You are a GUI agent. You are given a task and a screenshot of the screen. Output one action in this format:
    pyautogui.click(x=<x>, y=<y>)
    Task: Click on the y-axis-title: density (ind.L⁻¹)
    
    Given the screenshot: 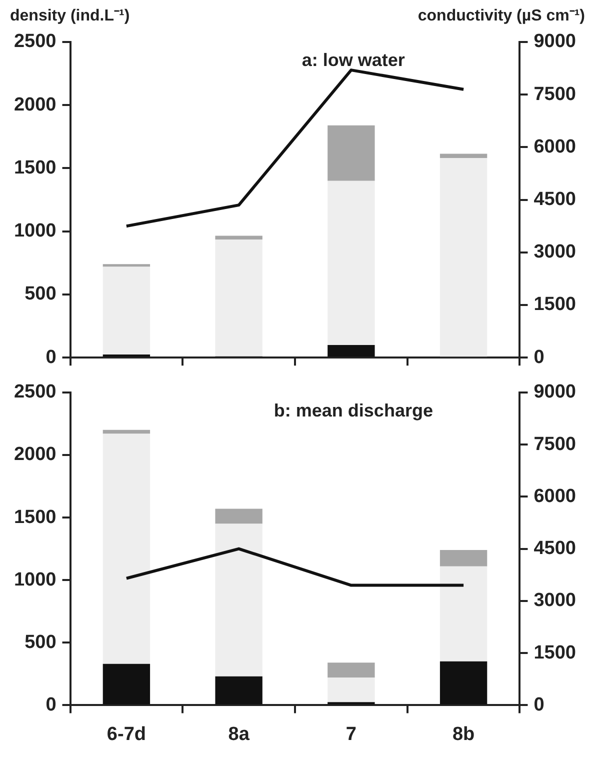 What is the action you would take?
    pyautogui.click(x=70, y=15)
    